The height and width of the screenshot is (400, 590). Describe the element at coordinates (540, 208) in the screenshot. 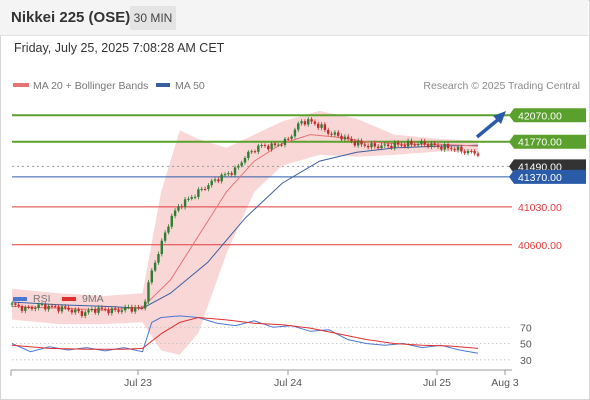

I see `level-label-4: 41030.00` at that location.